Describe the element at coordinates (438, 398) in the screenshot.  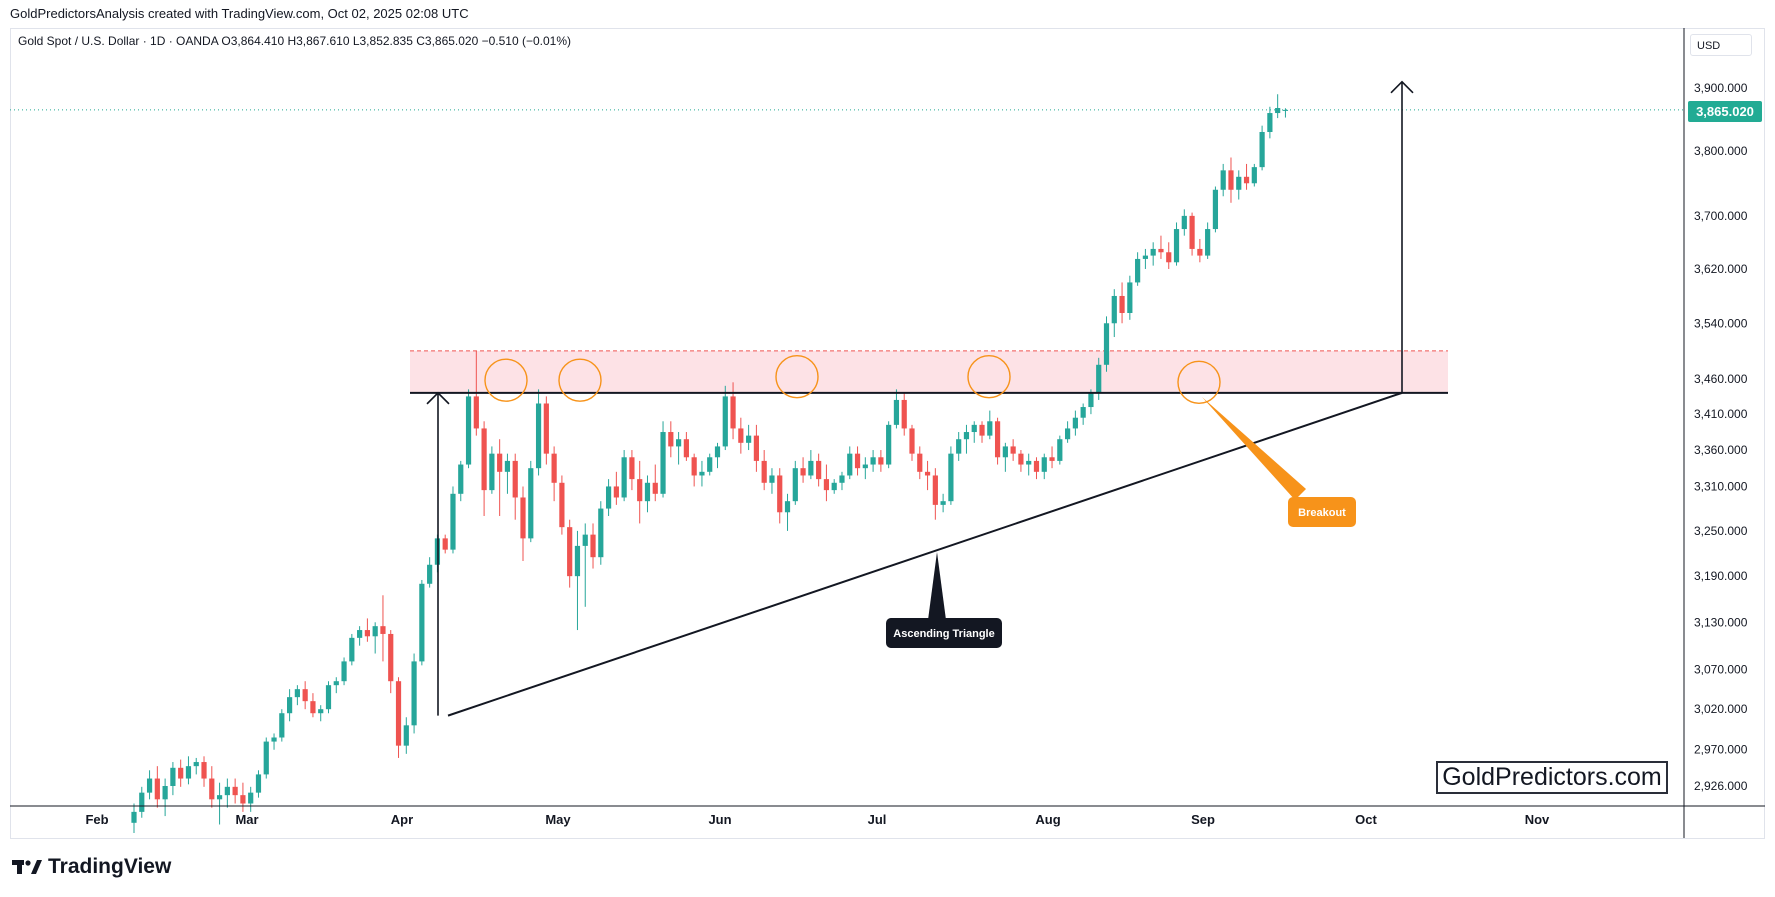
I see `arrow-head-left` at that location.